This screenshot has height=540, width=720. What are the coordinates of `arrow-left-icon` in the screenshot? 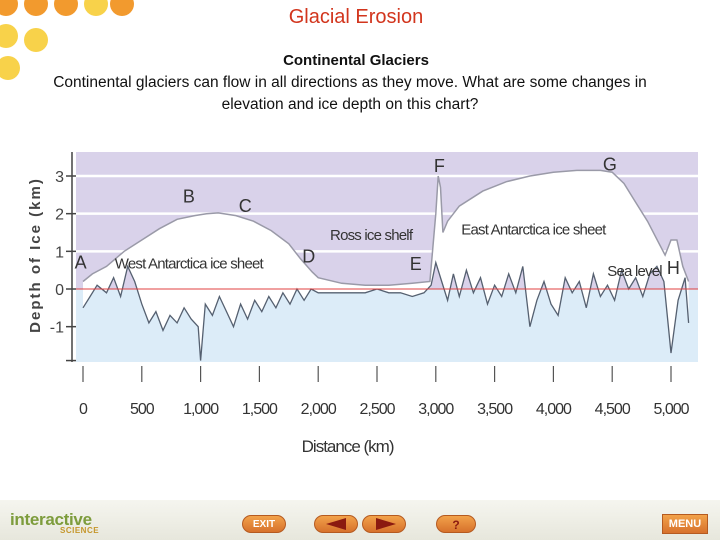 It's located at (336, 524).